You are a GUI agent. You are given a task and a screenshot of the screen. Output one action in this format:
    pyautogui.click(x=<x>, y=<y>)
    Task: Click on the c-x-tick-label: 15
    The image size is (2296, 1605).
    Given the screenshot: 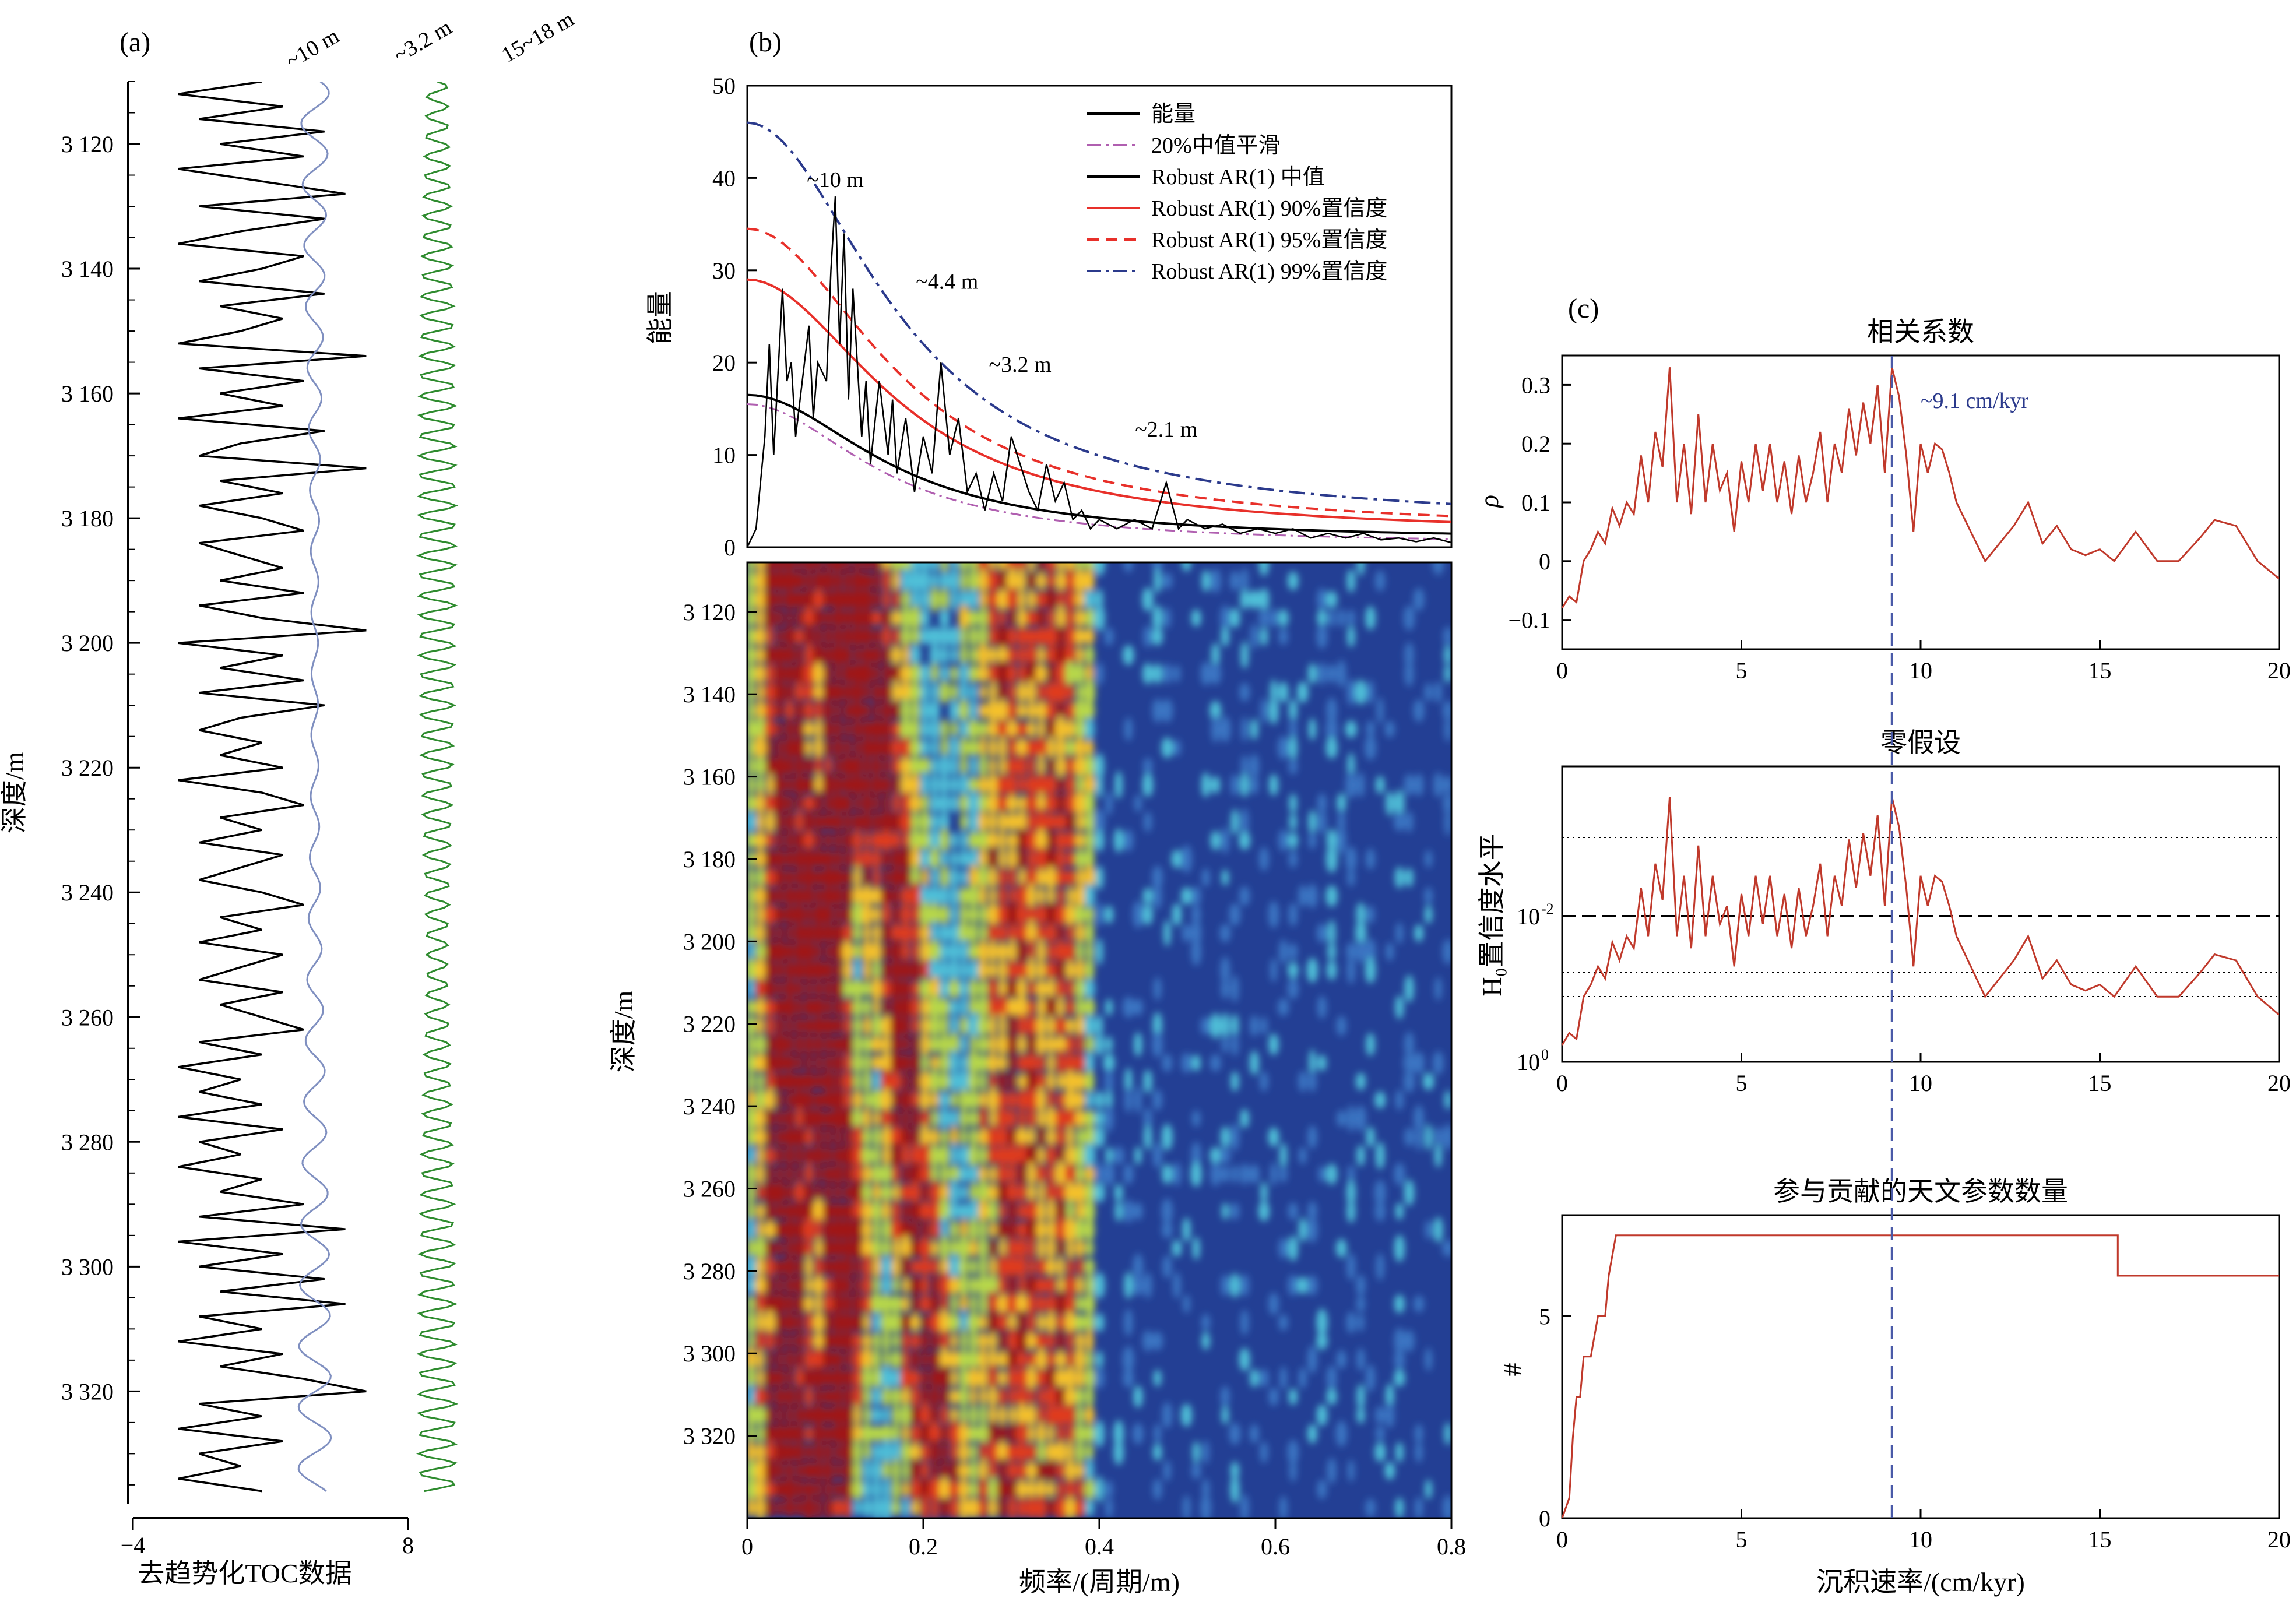 What is the action you would take?
    pyautogui.click(x=2100, y=1539)
    